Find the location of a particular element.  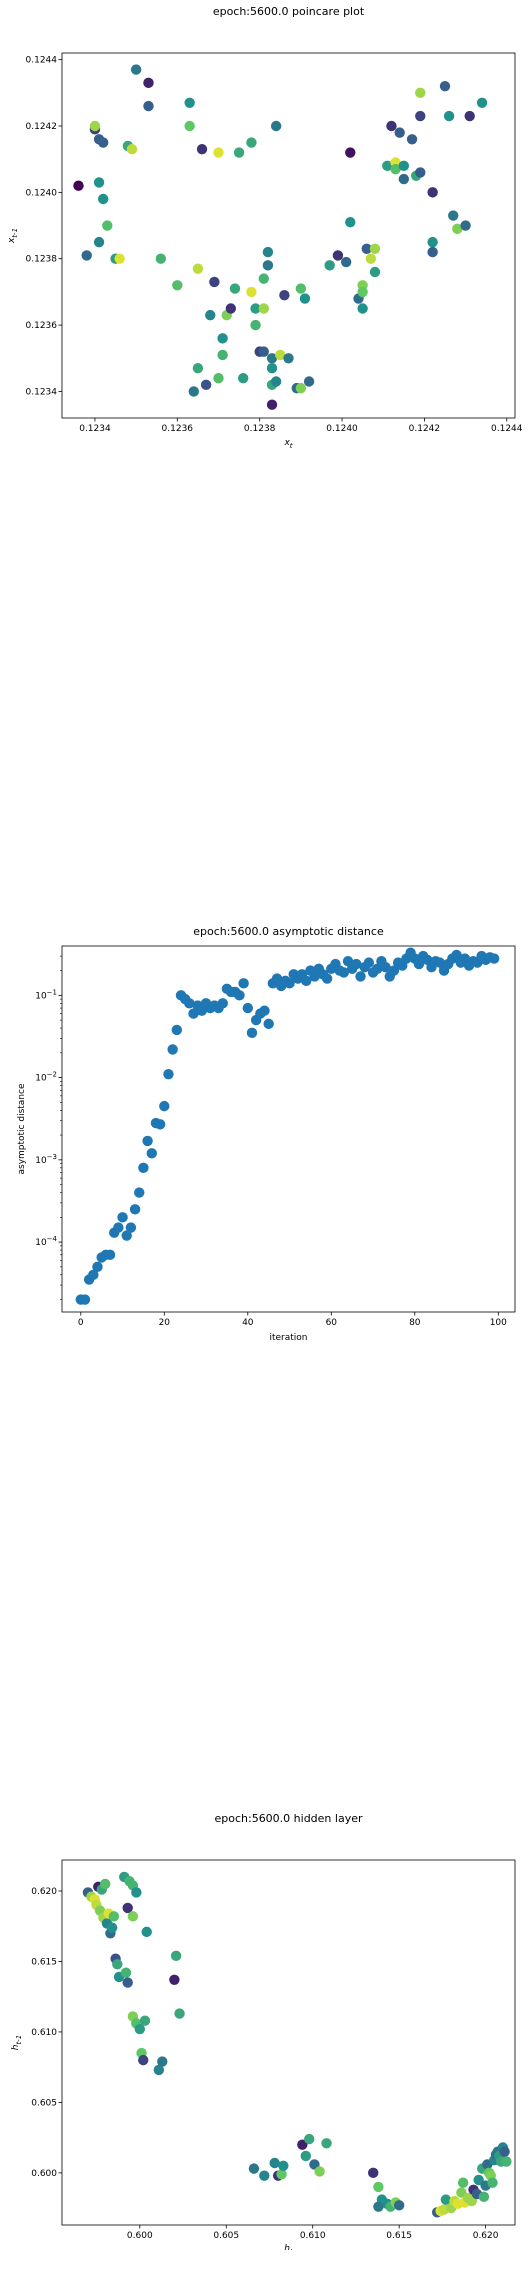

y-tick-label: 0.1236 is located at coordinates (42, 326).